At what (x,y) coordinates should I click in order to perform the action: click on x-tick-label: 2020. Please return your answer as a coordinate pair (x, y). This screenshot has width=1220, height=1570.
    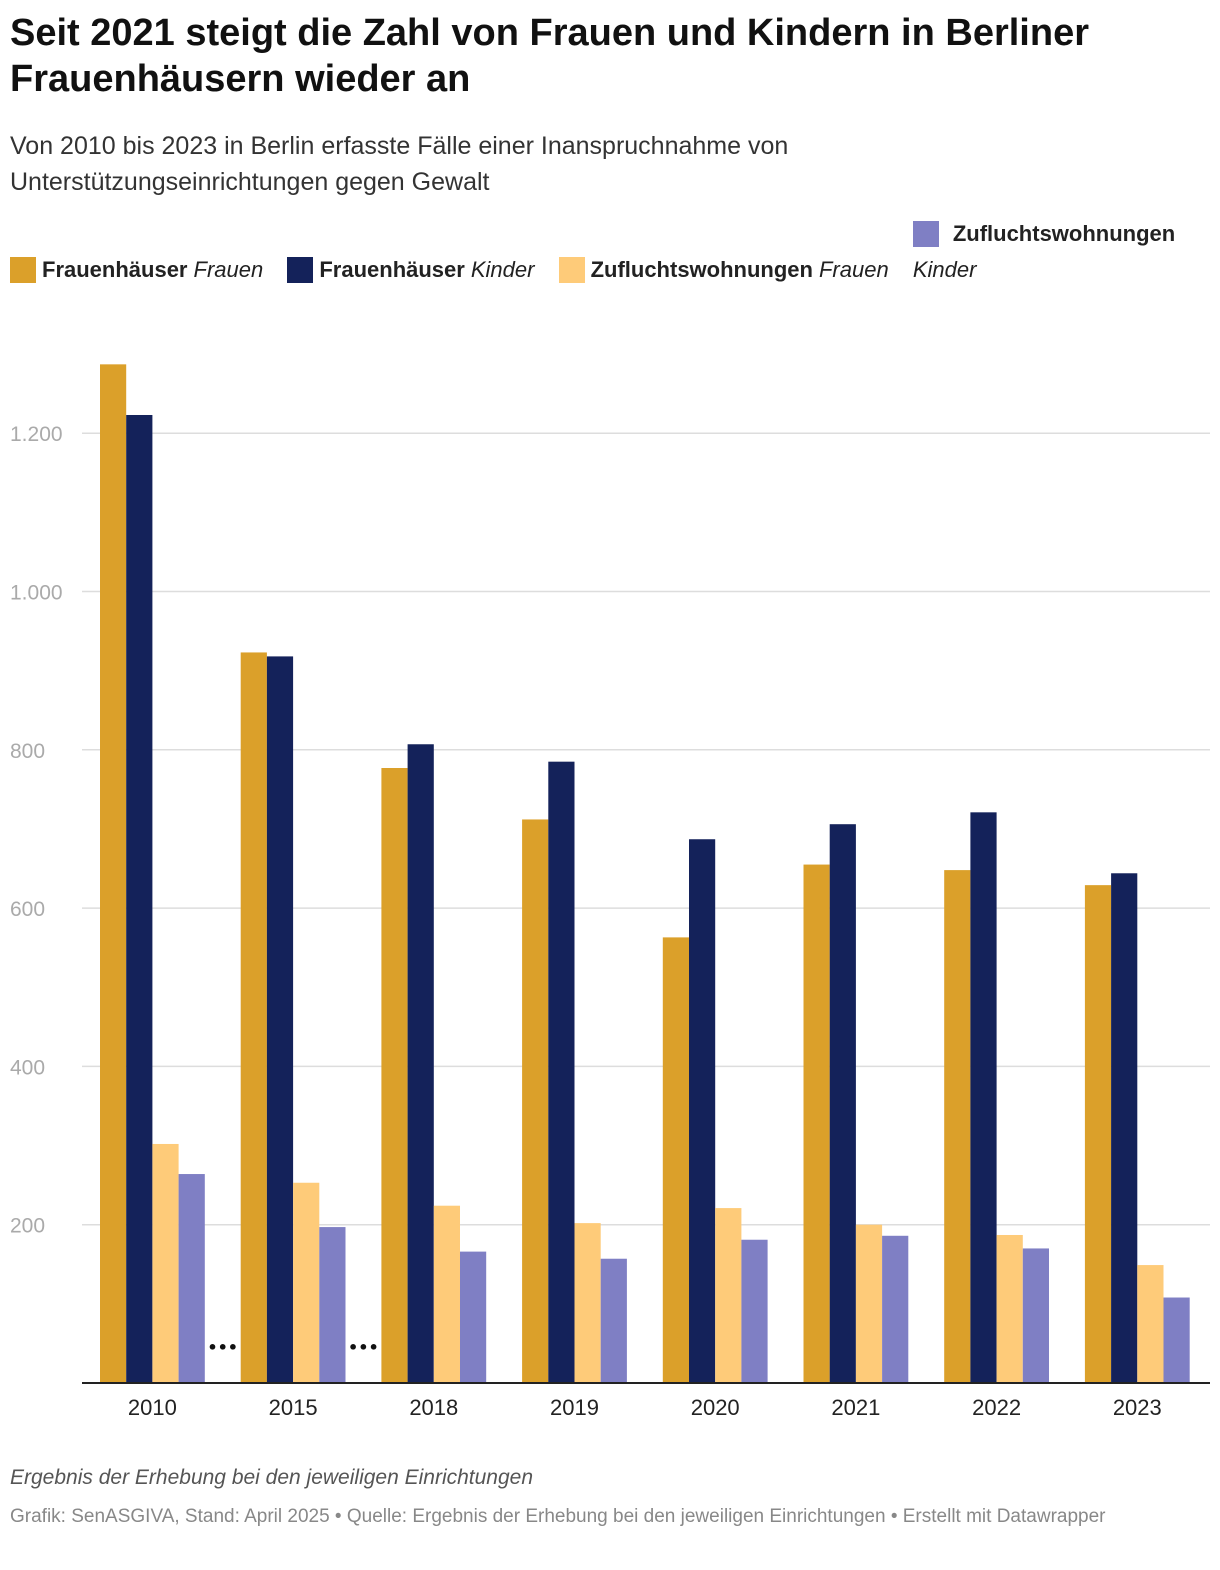
    Looking at the image, I should click on (715, 1407).